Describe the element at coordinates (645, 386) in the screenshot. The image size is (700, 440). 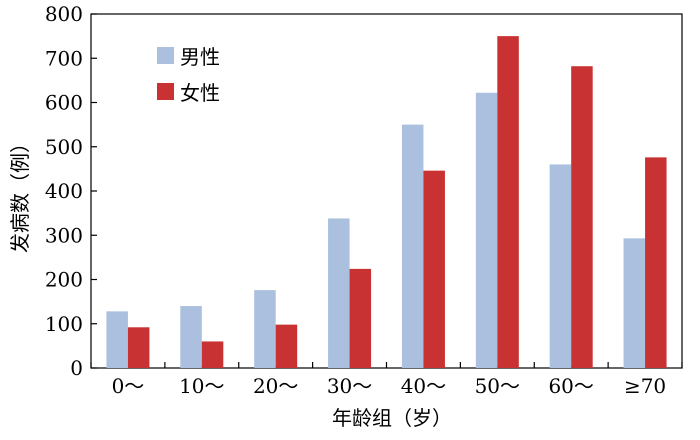
I see `x-tick-label: ≥70` at that location.